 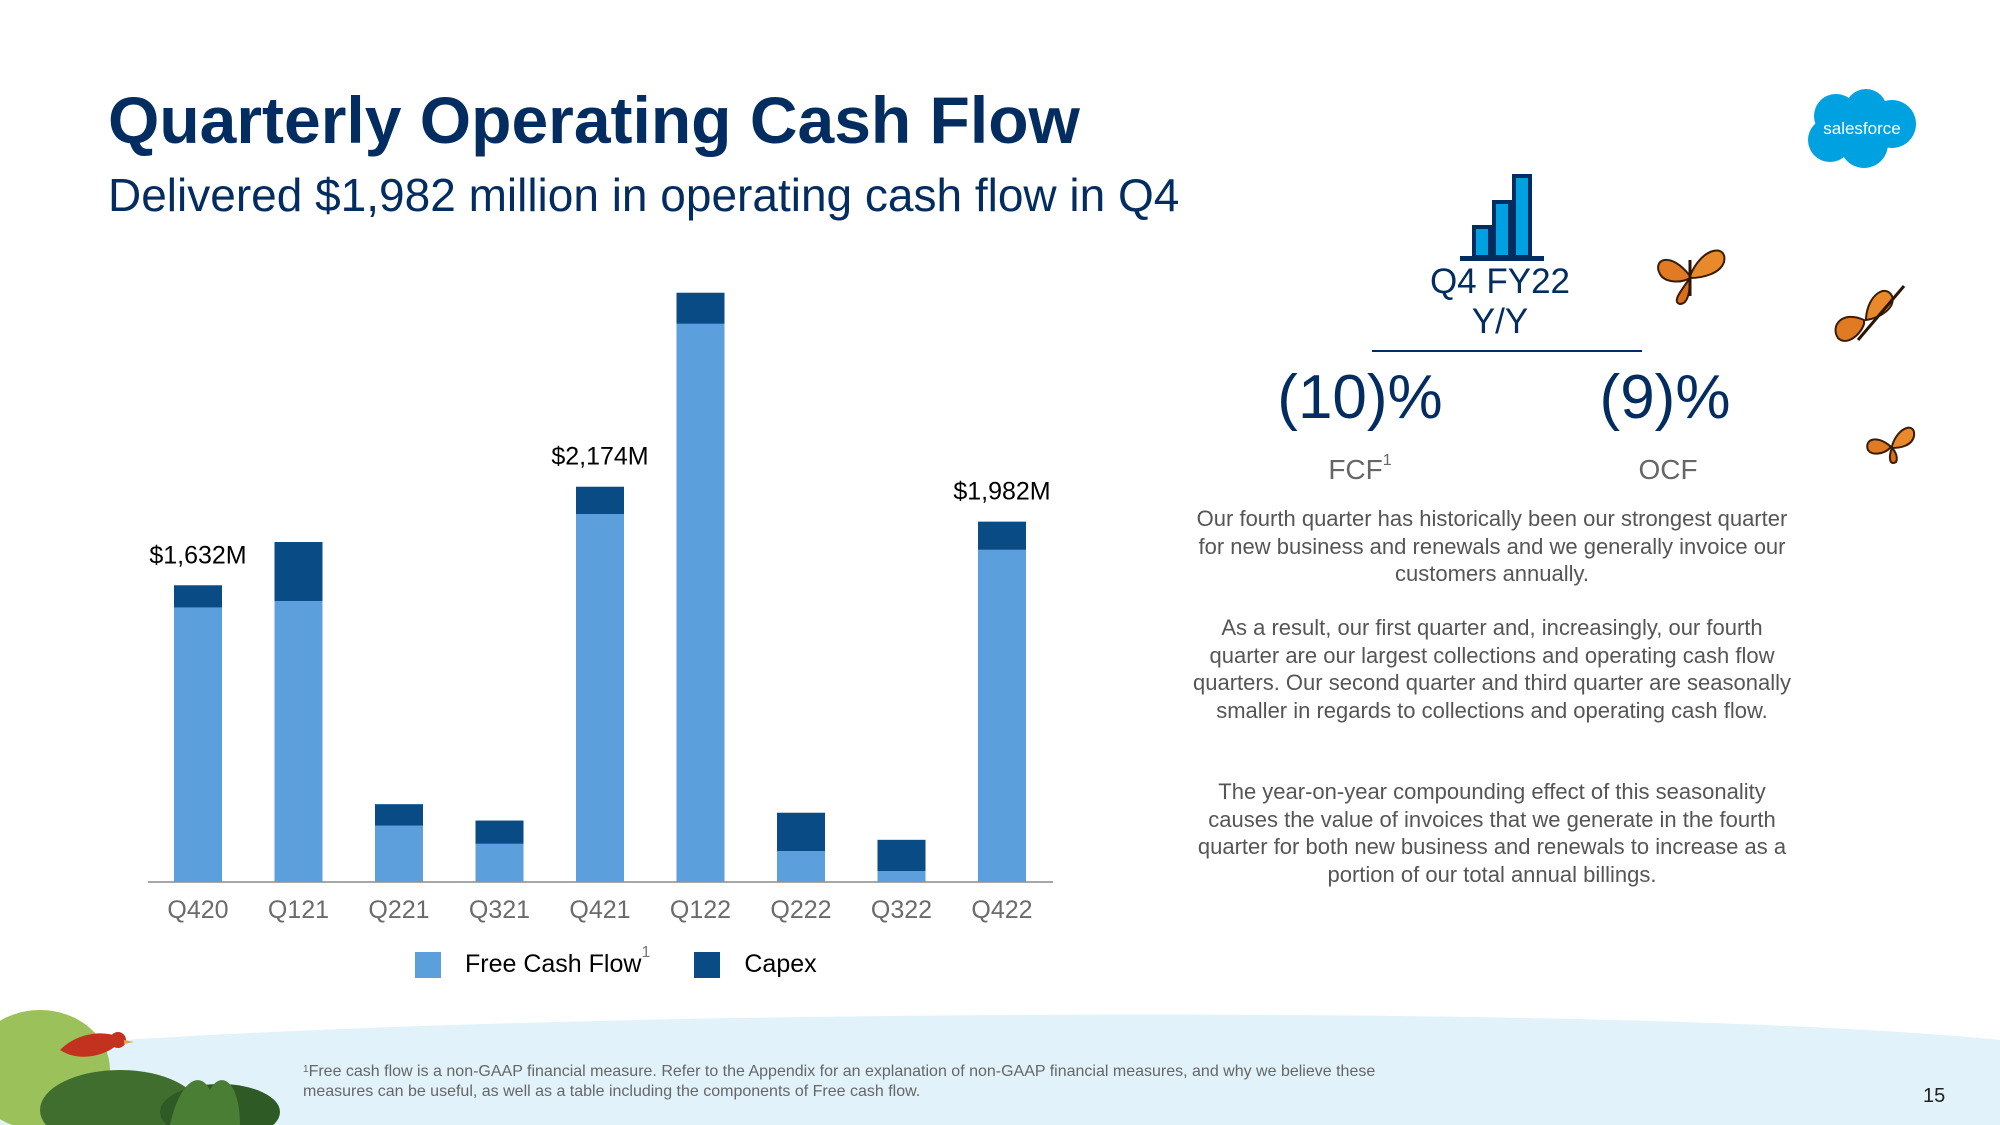 What do you see at coordinates (1668, 469) in the screenshot?
I see `ocf-label: OCF` at bounding box center [1668, 469].